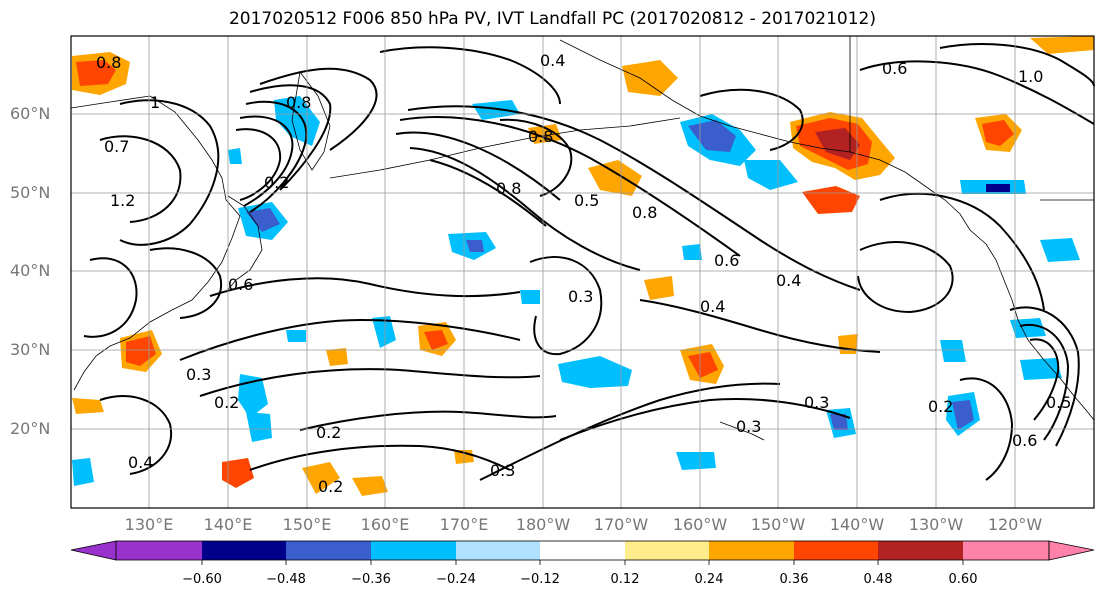 The height and width of the screenshot is (601, 1105). I want to click on colorbar-tick-label: 0.60, so click(963, 579).